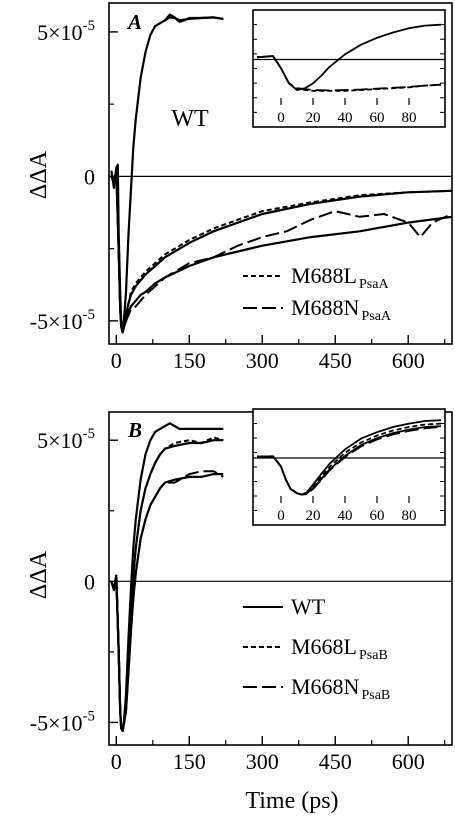  What do you see at coordinates (339, 648) in the screenshot?
I see `legend-label: M668L PsaB` at bounding box center [339, 648].